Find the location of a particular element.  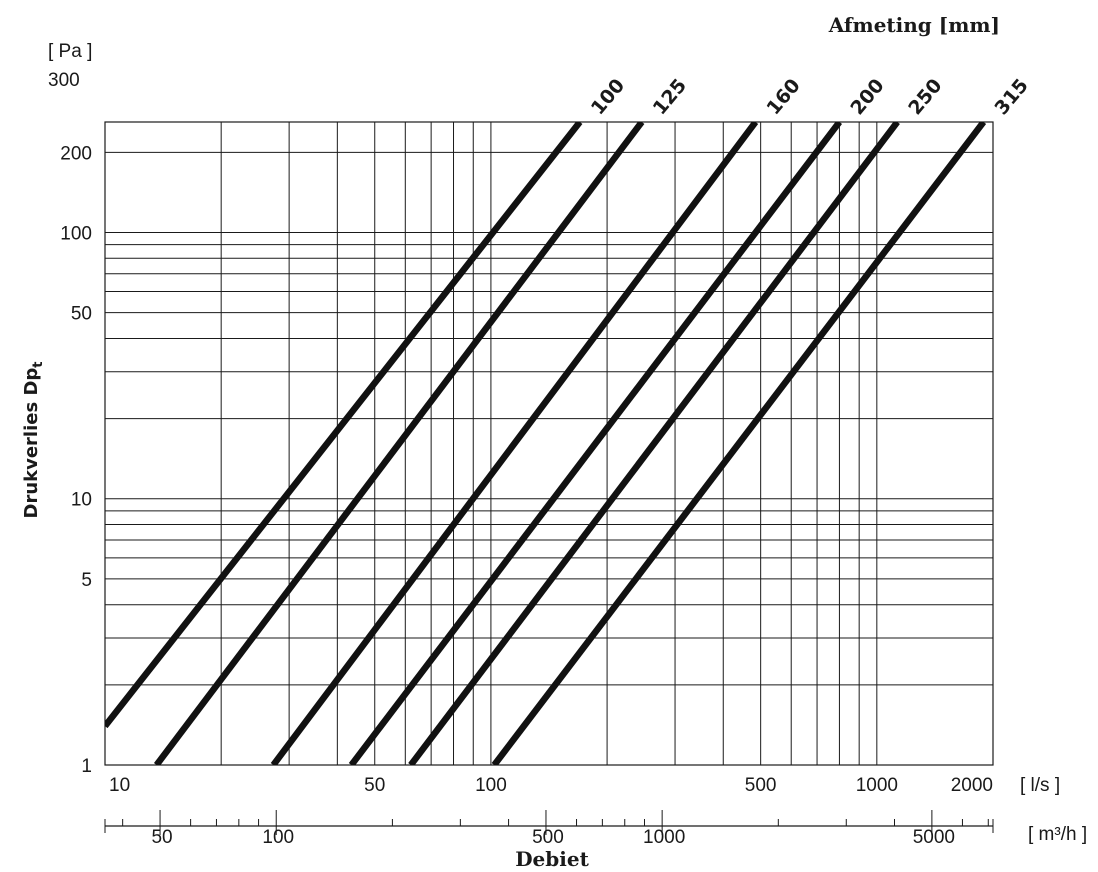

legend-title: Afmeting [mm] is located at coordinates (914, 25).